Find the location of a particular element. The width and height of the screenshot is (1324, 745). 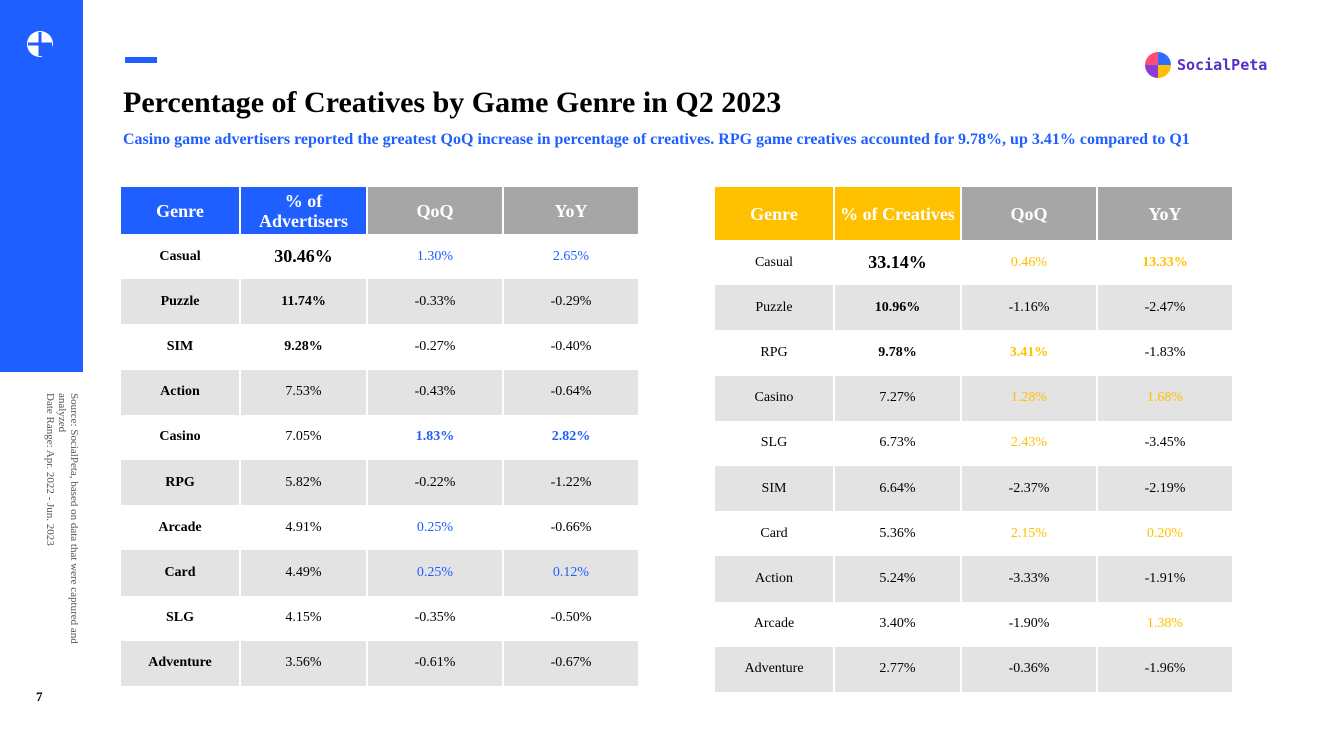

table-row: Adventure 3.56% -0.61% -0.67% is located at coordinates (379, 663).